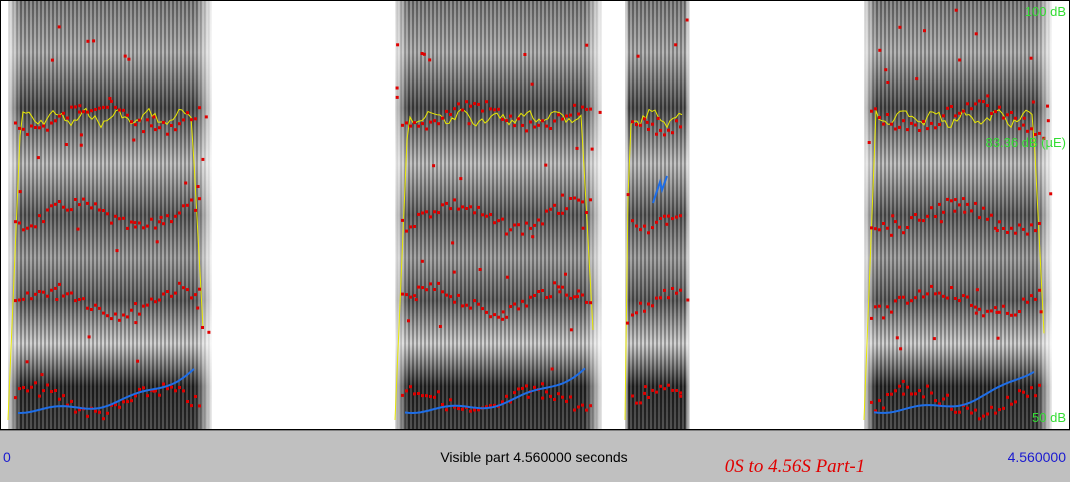  Describe the element at coordinates (105, 264) in the screenshot. I see `intensity-curve` at that location.